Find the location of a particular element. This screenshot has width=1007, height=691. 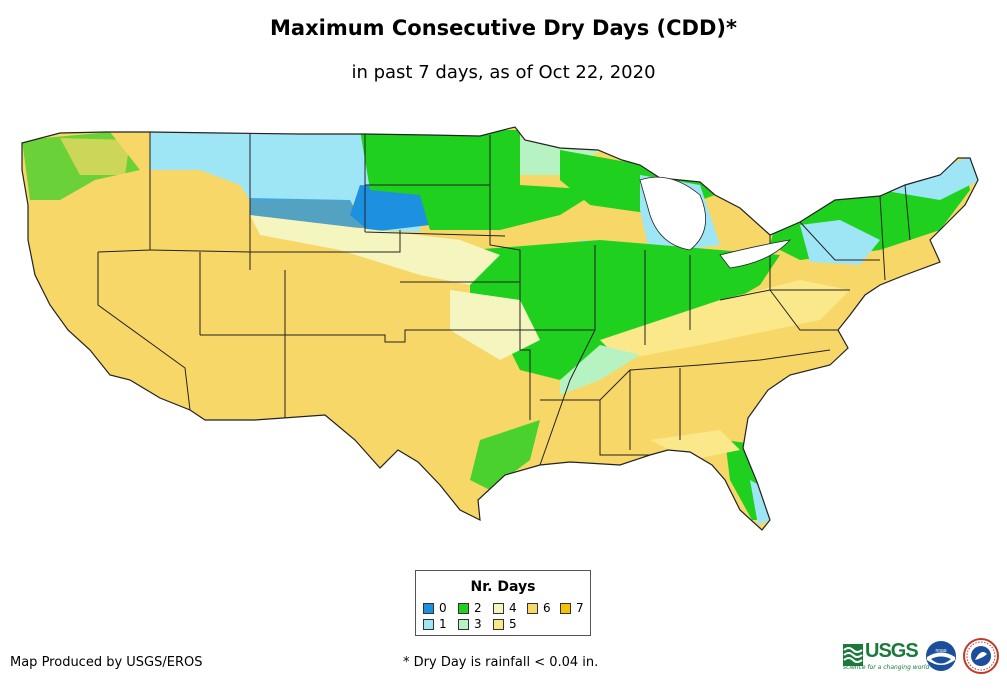

lake-erie is located at coordinates (755, 254).